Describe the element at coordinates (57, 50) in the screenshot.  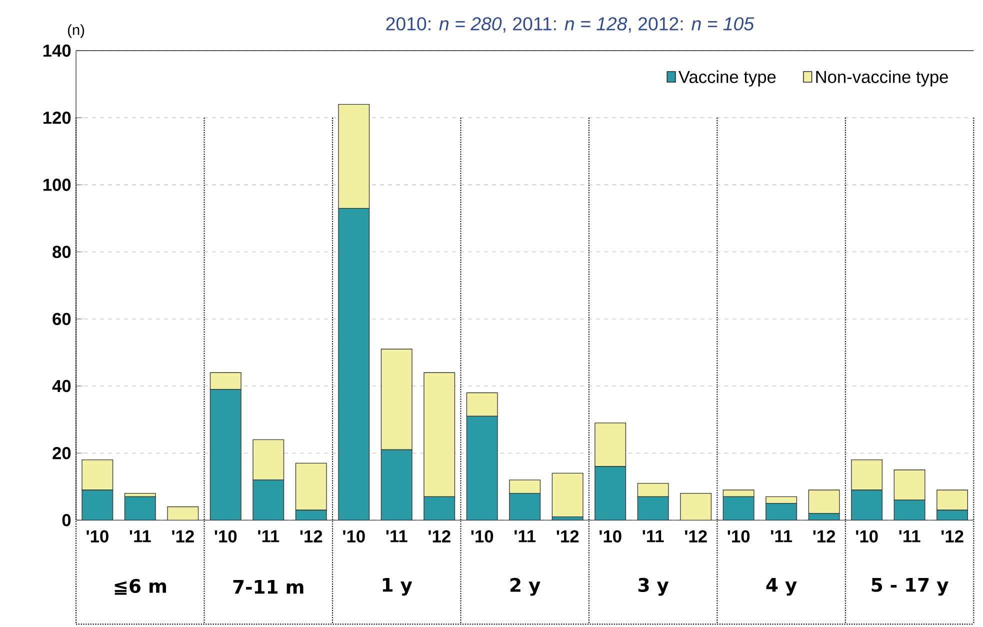
I see `y-tick-label: 140` at that location.